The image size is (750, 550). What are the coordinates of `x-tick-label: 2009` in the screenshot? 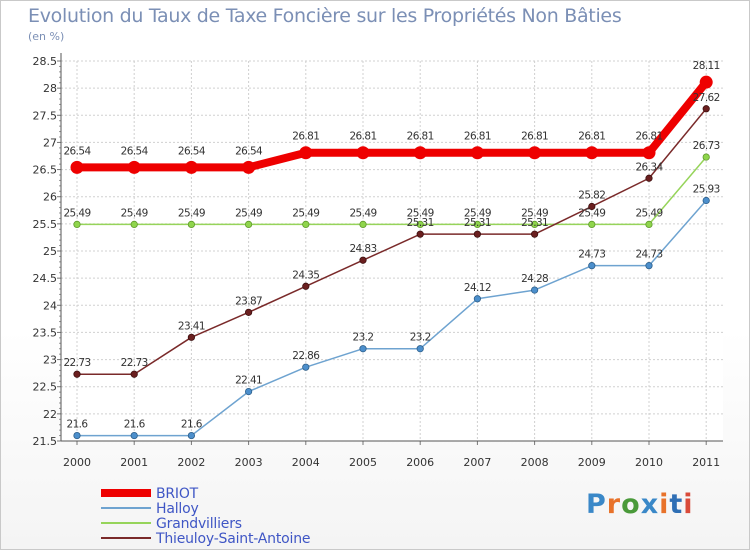 It's located at (592, 462).